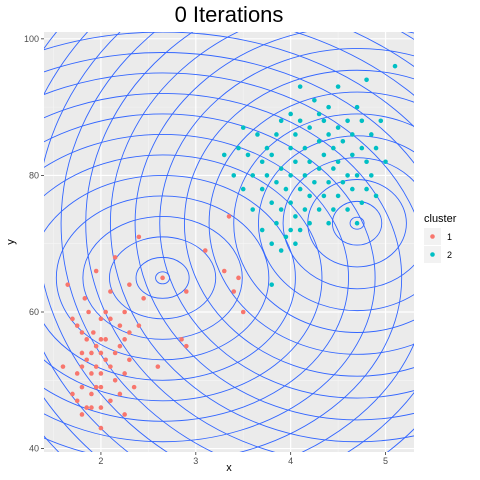  What do you see at coordinates (229, 468) in the screenshot?
I see `x-axis-title: x` at bounding box center [229, 468].